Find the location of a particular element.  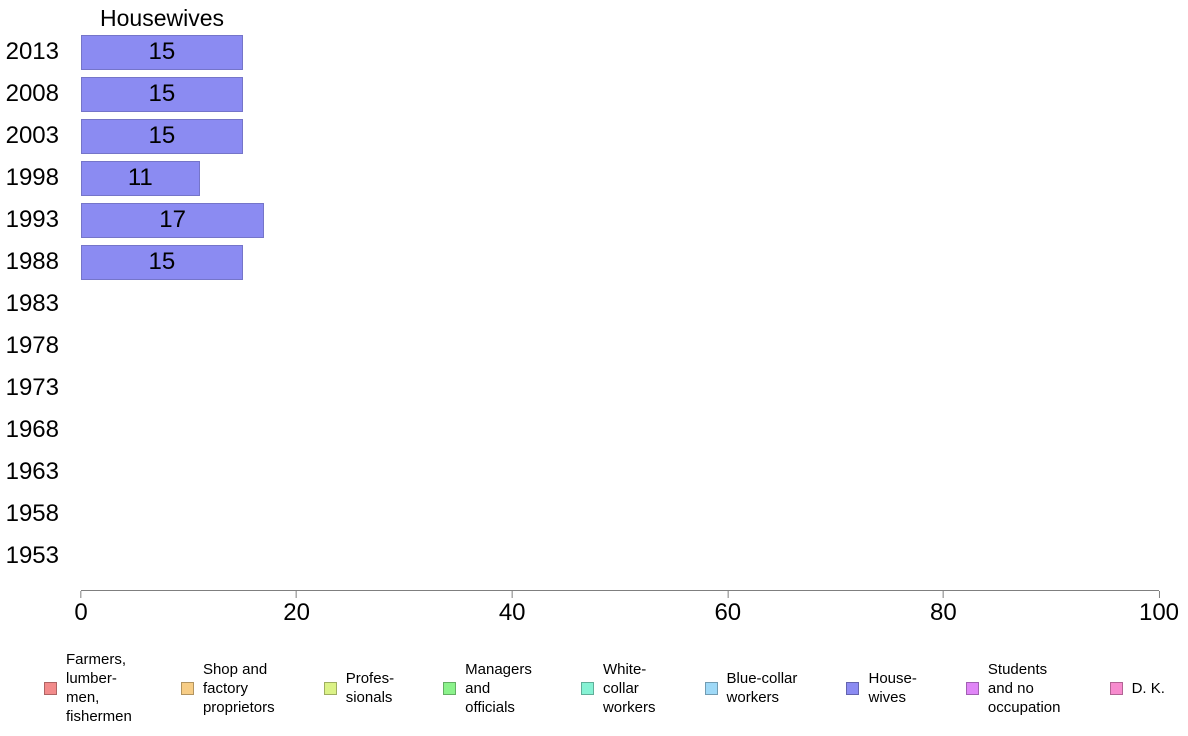

legend-item: Farmers, lumber- men, fishermen is located at coordinates (88, 688).